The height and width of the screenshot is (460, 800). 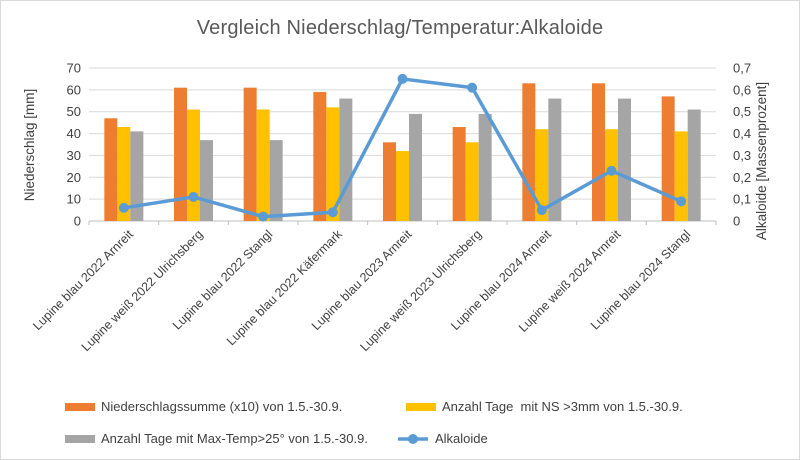 What do you see at coordinates (74, 199) in the screenshot?
I see `left-axis-tick-label: 10` at bounding box center [74, 199].